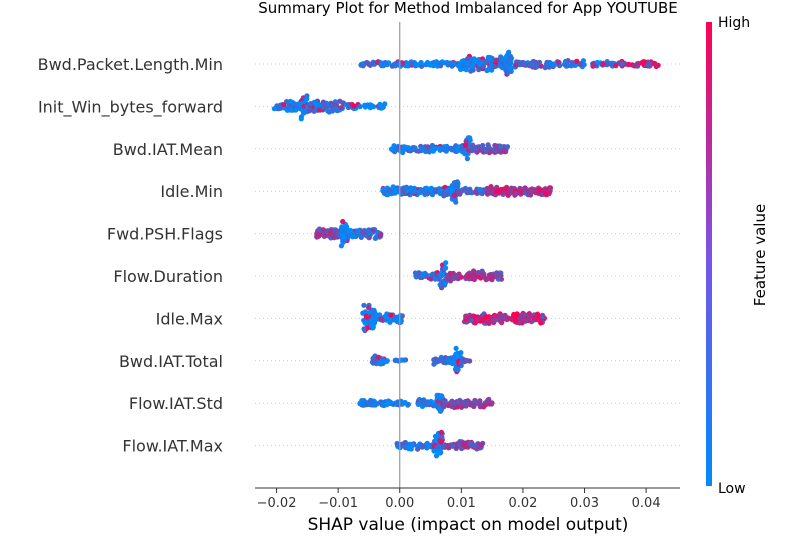  Describe the element at coordinates (734, 23) in the screenshot. I see `colorbar-high-label: High` at that location.